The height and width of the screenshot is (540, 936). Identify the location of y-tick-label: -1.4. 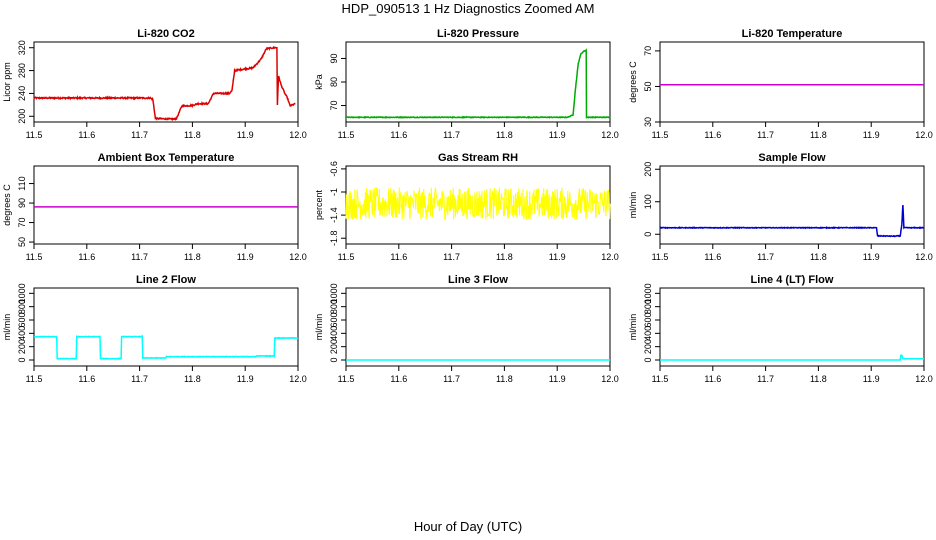
(334, 215).